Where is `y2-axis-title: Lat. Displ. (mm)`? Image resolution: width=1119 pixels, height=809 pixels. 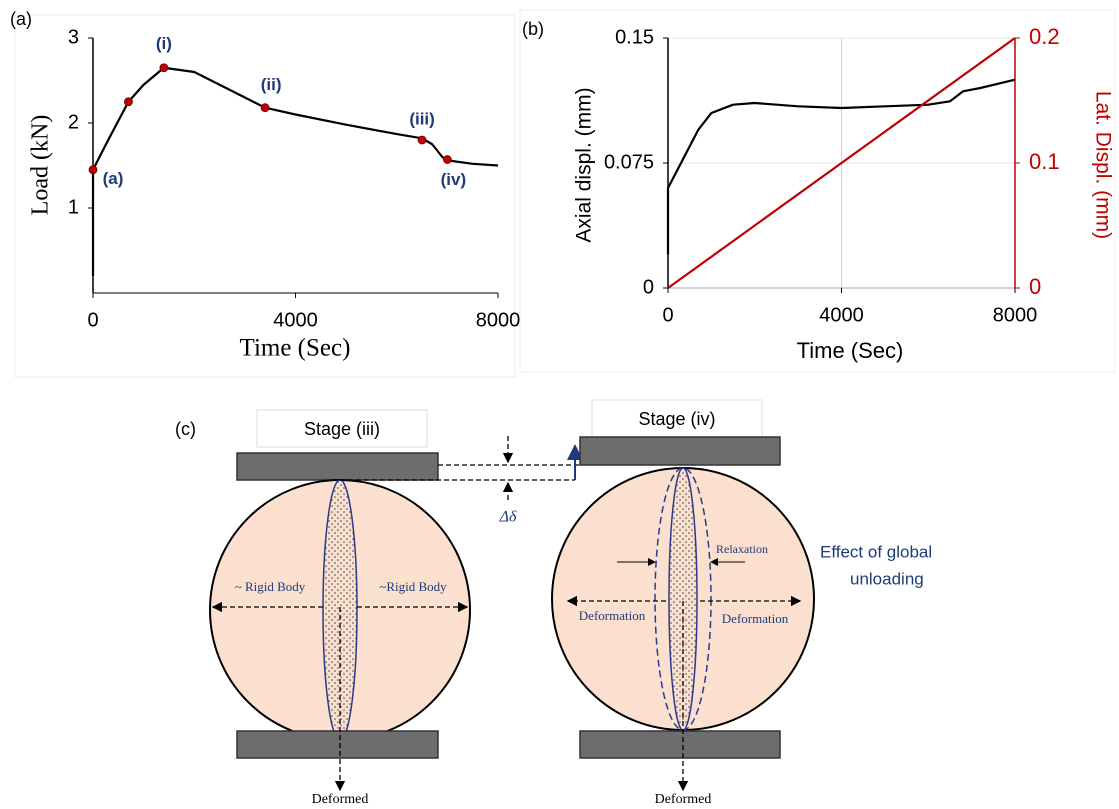
y2-axis-title: Lat. Displ. (mm) is located at coordinates (1102, 165).